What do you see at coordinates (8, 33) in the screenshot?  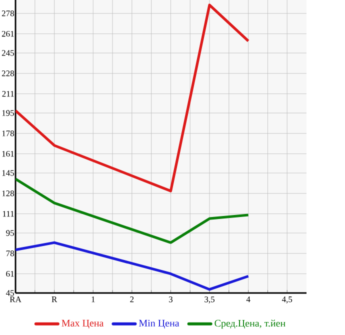 I see `y-tick-label: 261` at bounding box center [8, 33].